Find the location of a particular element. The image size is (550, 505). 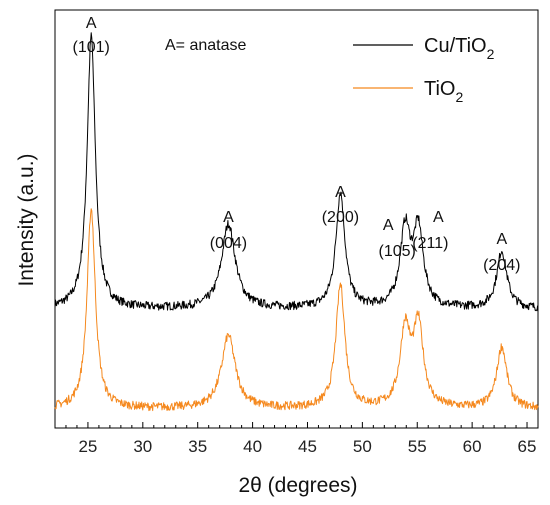

peak-hkl-label: (105) is located at coordinates (396, 251).